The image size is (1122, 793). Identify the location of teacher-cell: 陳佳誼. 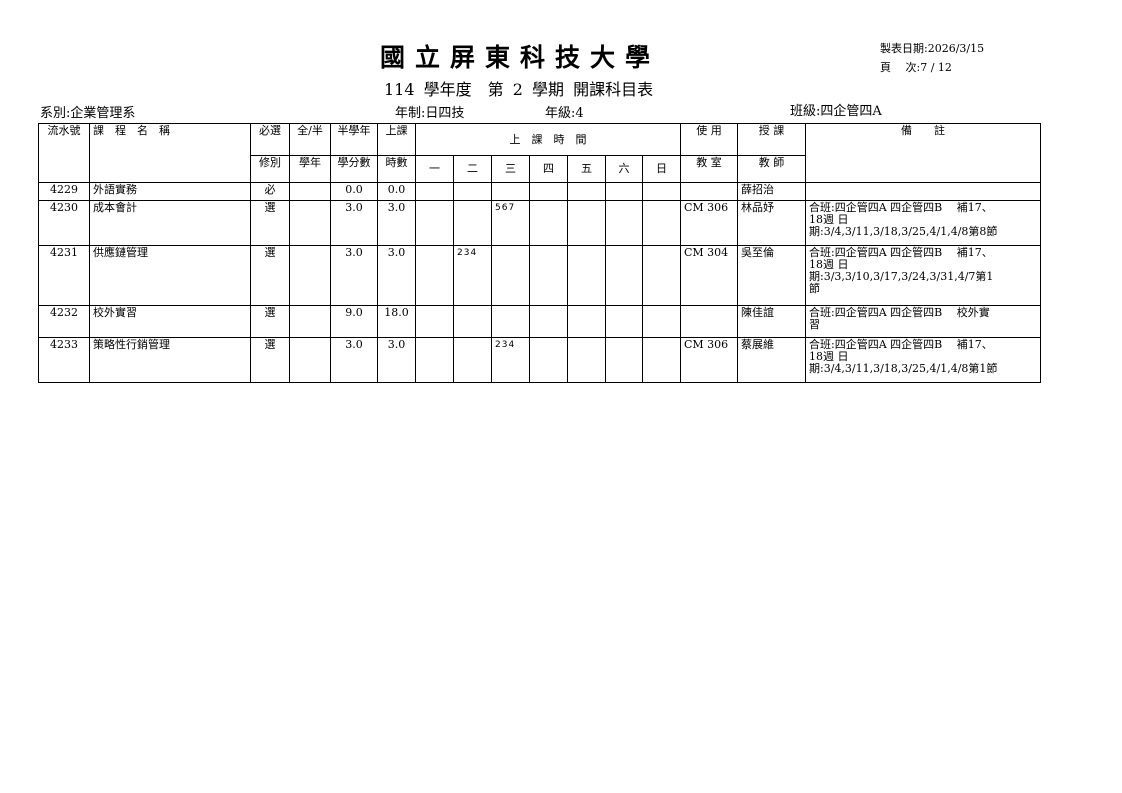
(771, 321).